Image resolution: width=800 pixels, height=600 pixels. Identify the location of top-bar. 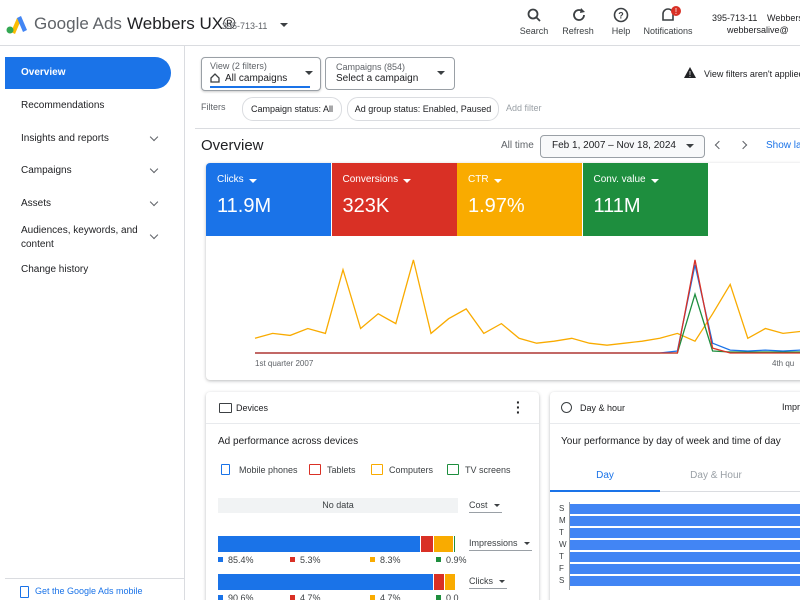
(400, 23).